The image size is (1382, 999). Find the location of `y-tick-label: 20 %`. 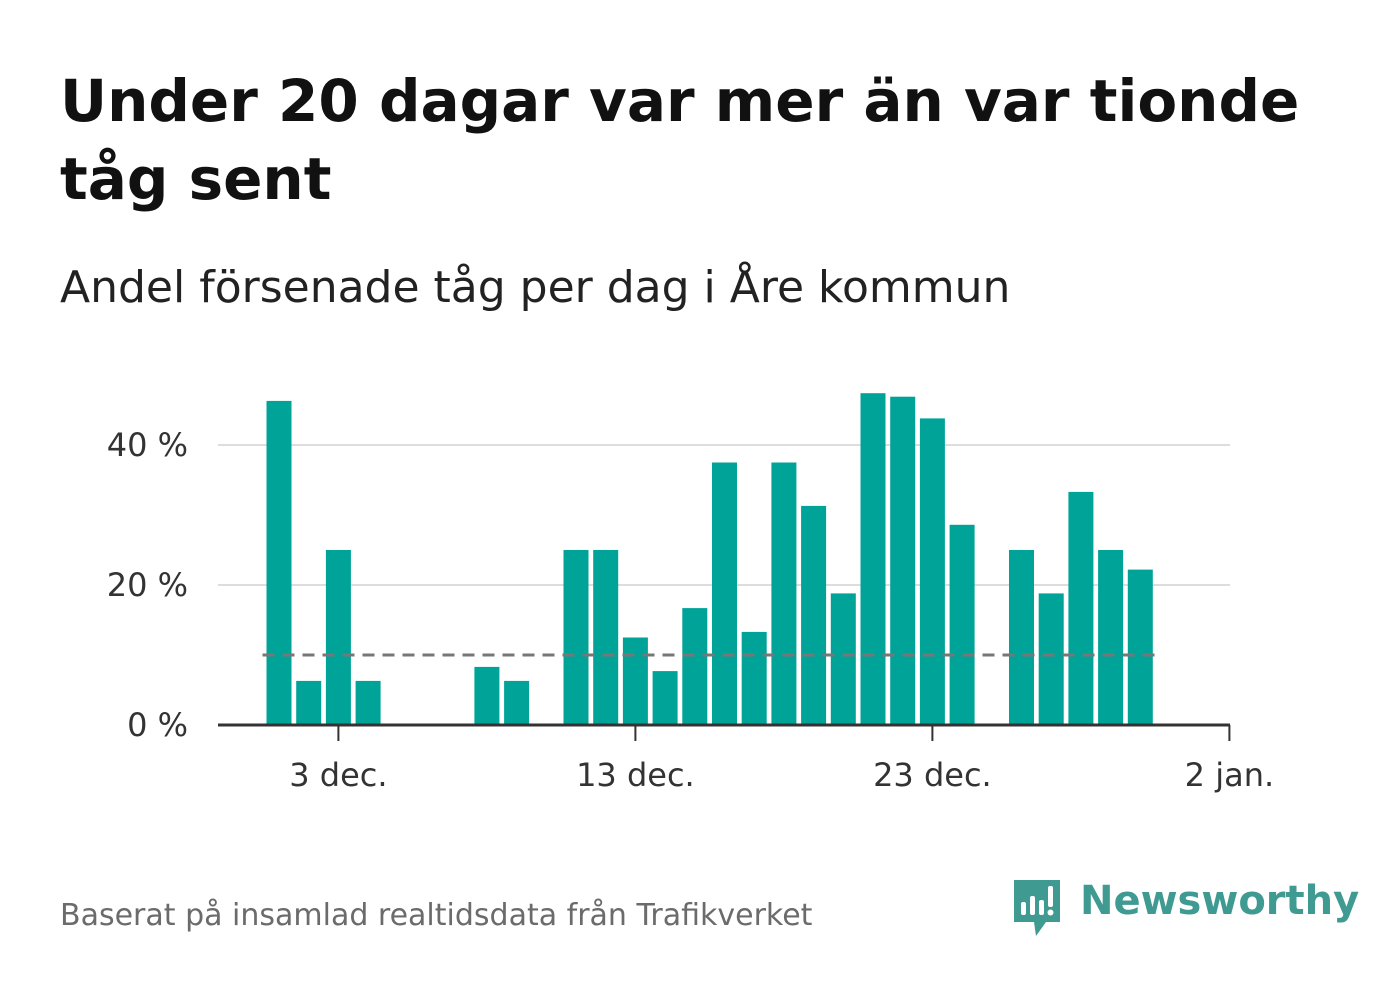

y-tick-label: 20 % is located at coordinates (147, 585).